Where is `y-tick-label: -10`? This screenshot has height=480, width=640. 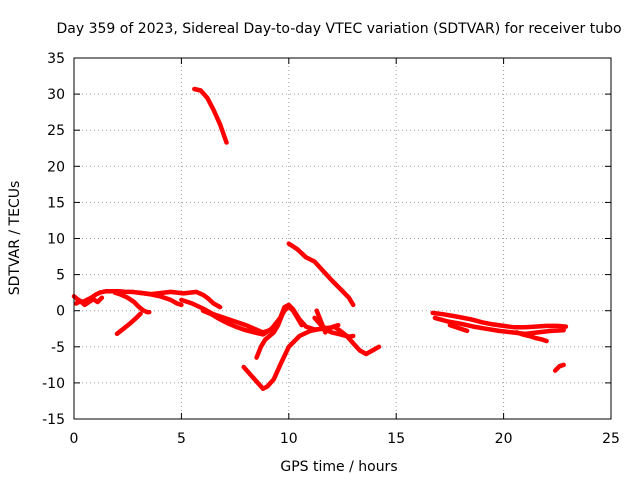 y-tick-label: -10 is located at coordinates (53, 384).